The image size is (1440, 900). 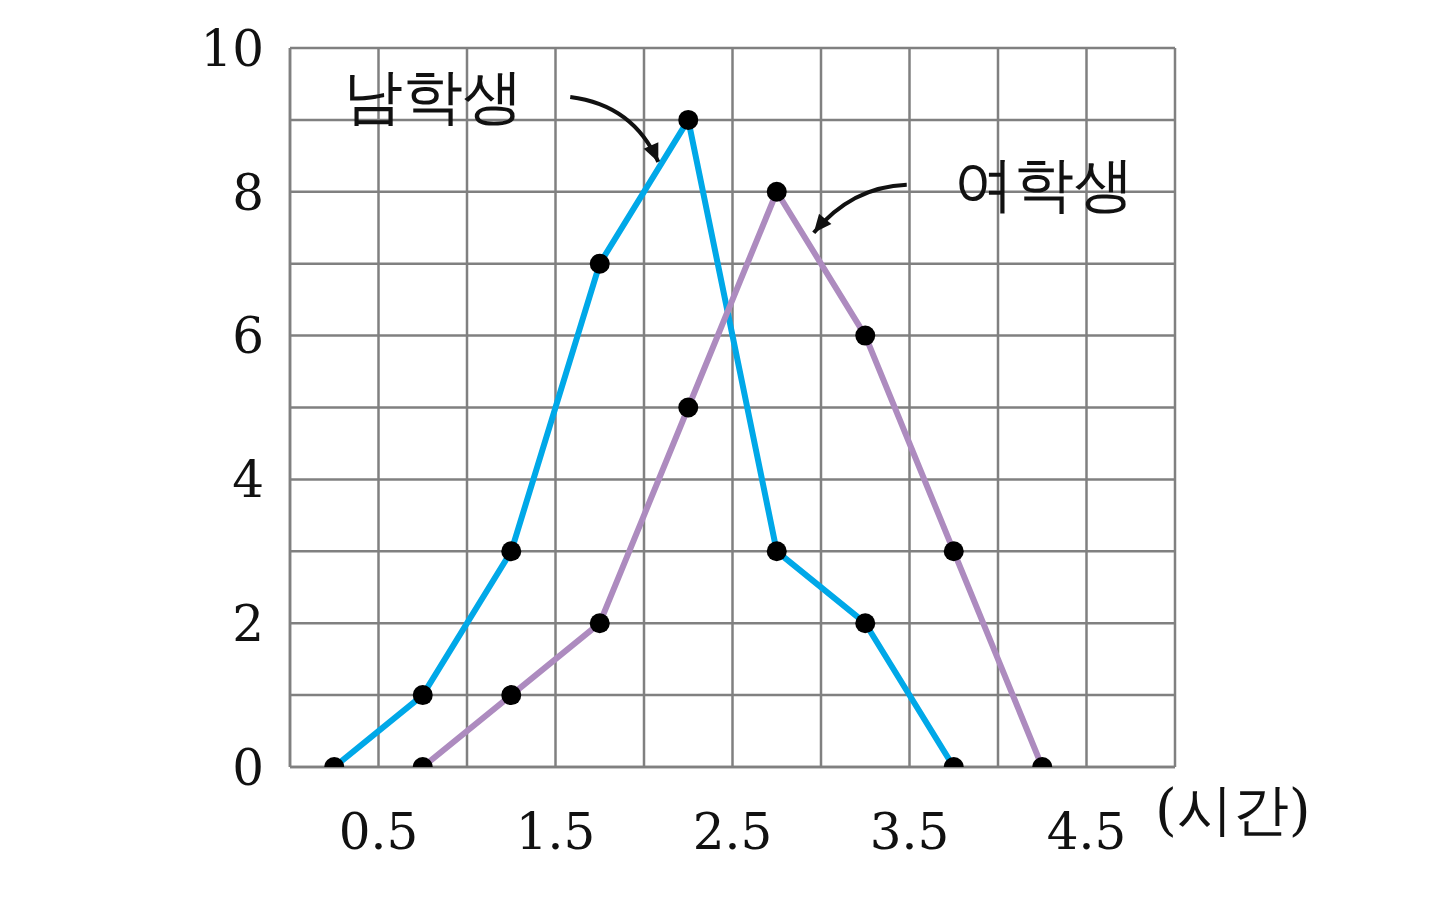 What do you see at coordinates (909, 831) in the screenshot?
I see `x-tick-label: 3.5` at bounding box center [909, 831].